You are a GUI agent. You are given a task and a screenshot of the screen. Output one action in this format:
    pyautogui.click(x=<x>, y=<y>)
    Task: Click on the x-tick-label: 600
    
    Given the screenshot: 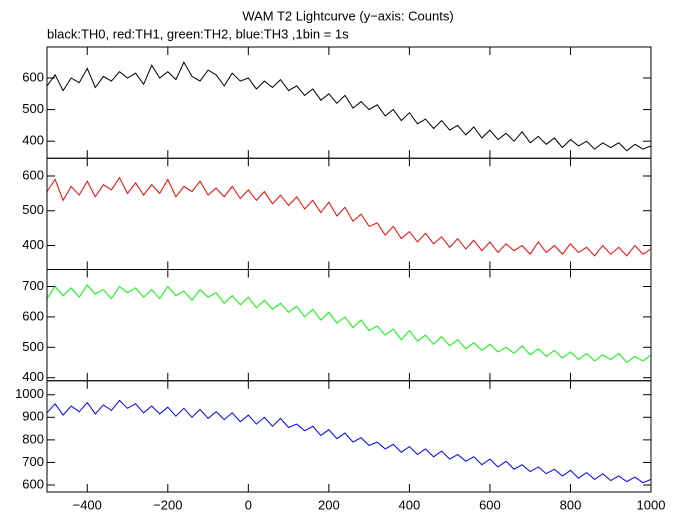 What is the action you would take?
    pyautogui.click(x=490, y=504)
    